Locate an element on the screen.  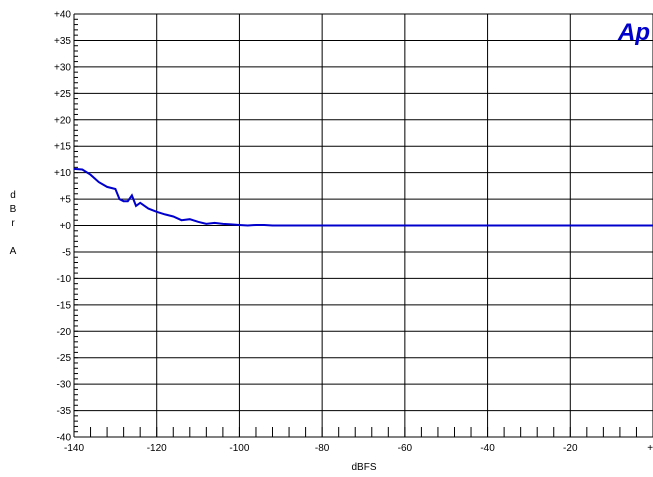
y-tick-label: +40 is located at coordinates (62, 15).